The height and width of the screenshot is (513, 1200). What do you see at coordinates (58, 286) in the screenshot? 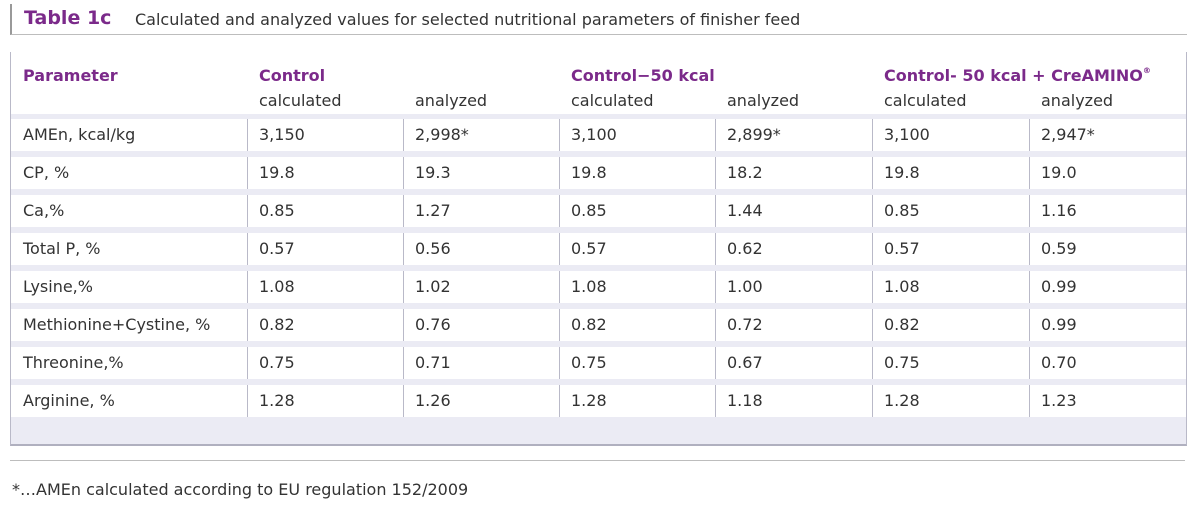
I see `parameter-cell: Lysine,%` at bounding box center [58, 286].